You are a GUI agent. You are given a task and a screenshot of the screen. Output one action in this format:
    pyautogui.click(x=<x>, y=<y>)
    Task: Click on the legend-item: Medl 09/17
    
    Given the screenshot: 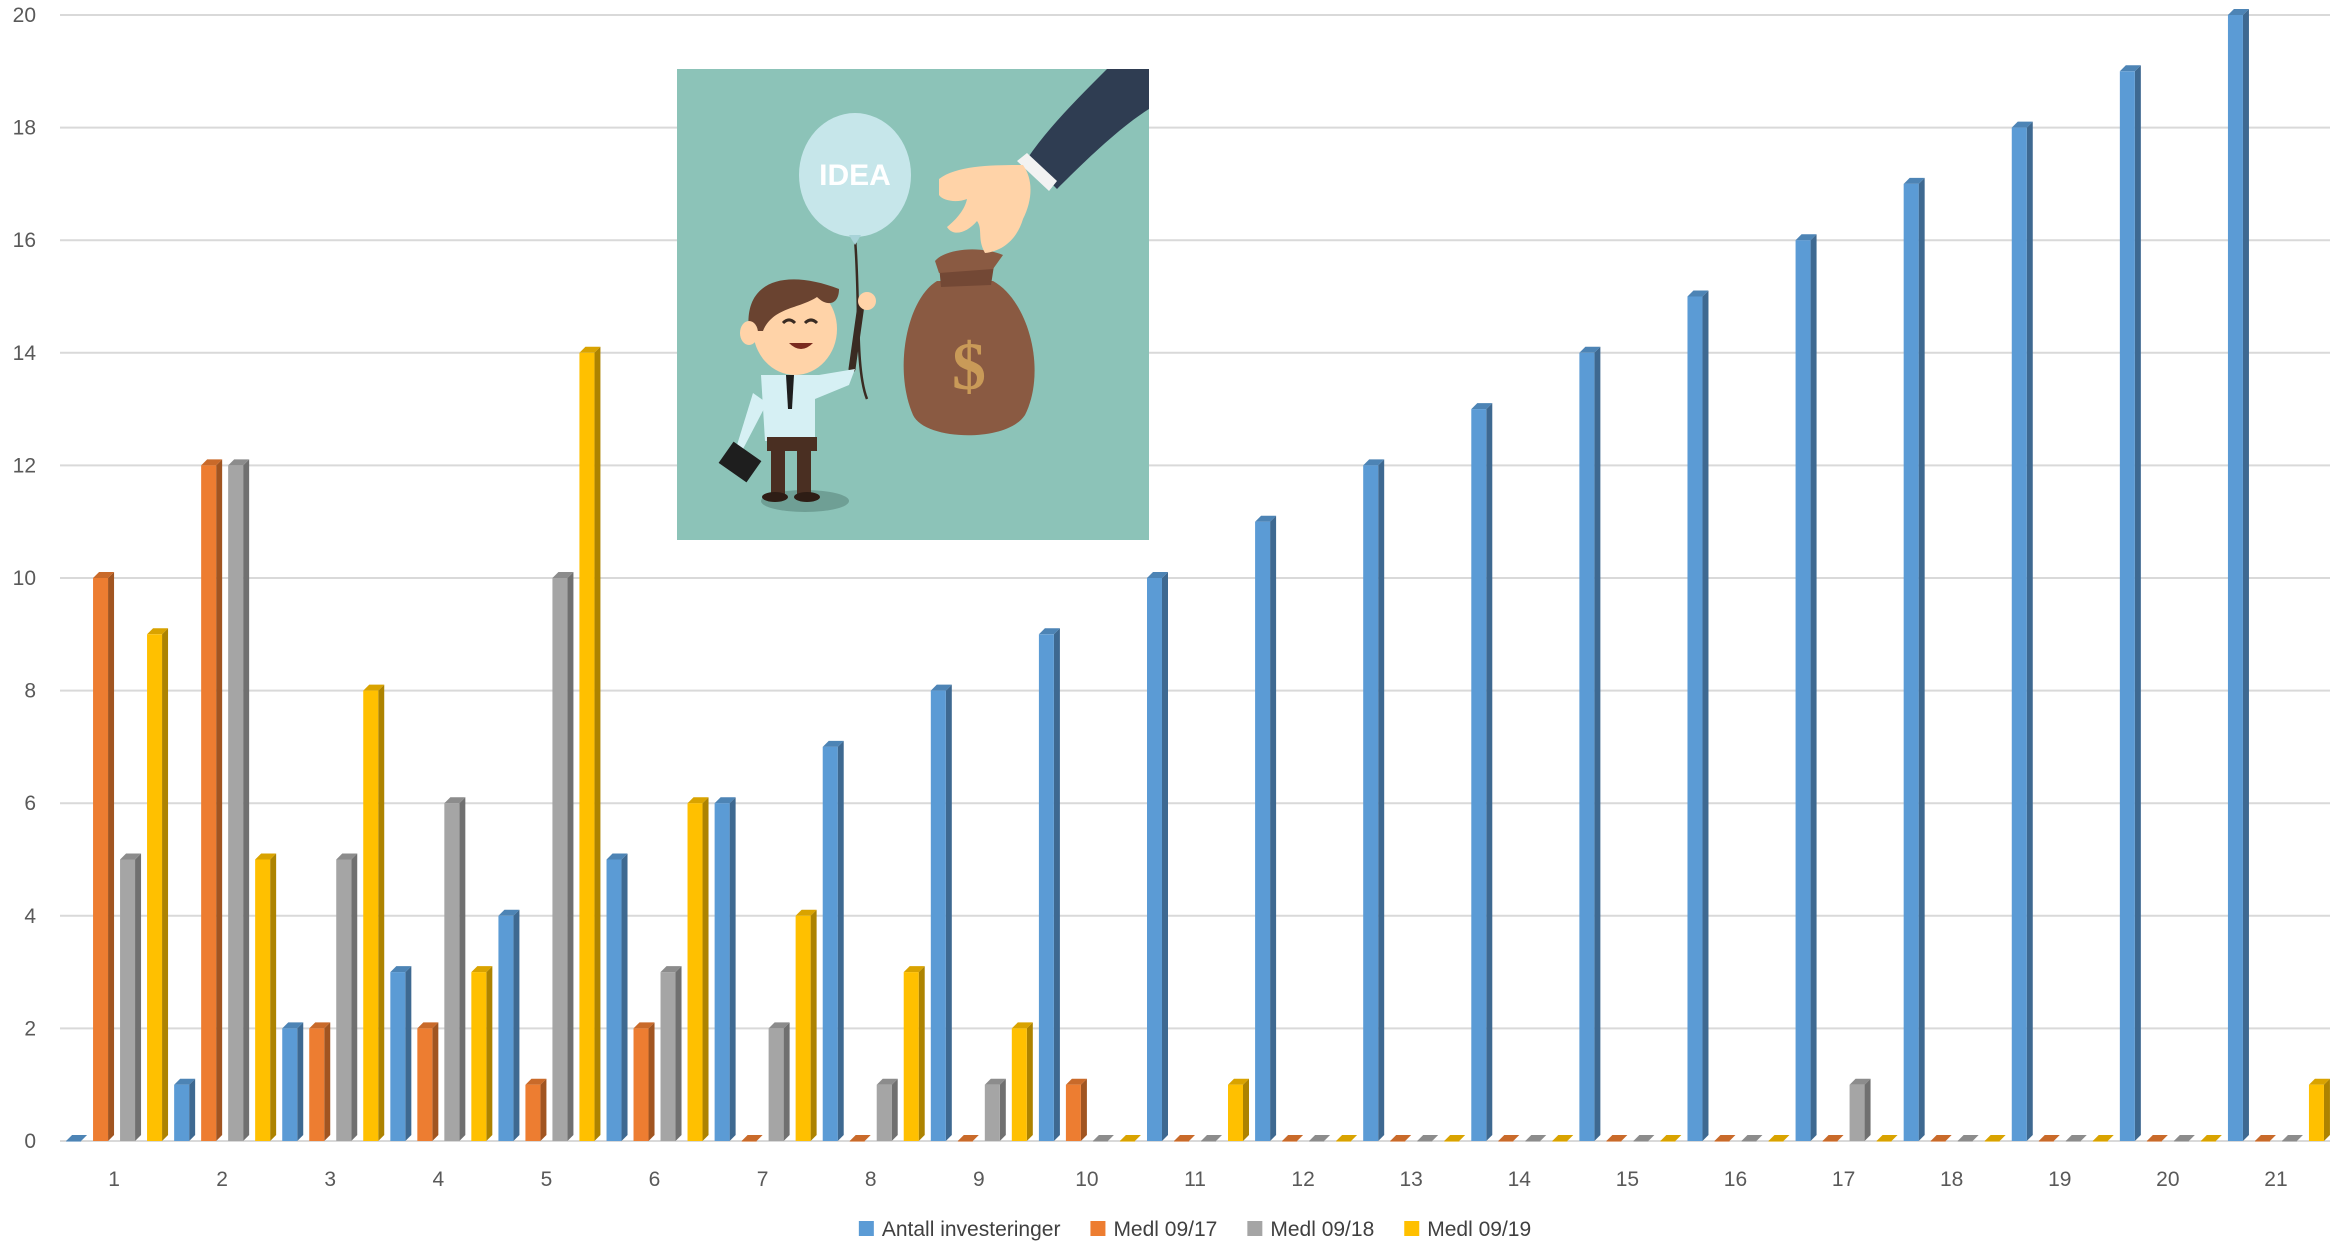 What is the action you would take?
    pyautogui.click(x=1153, y=1229)
    